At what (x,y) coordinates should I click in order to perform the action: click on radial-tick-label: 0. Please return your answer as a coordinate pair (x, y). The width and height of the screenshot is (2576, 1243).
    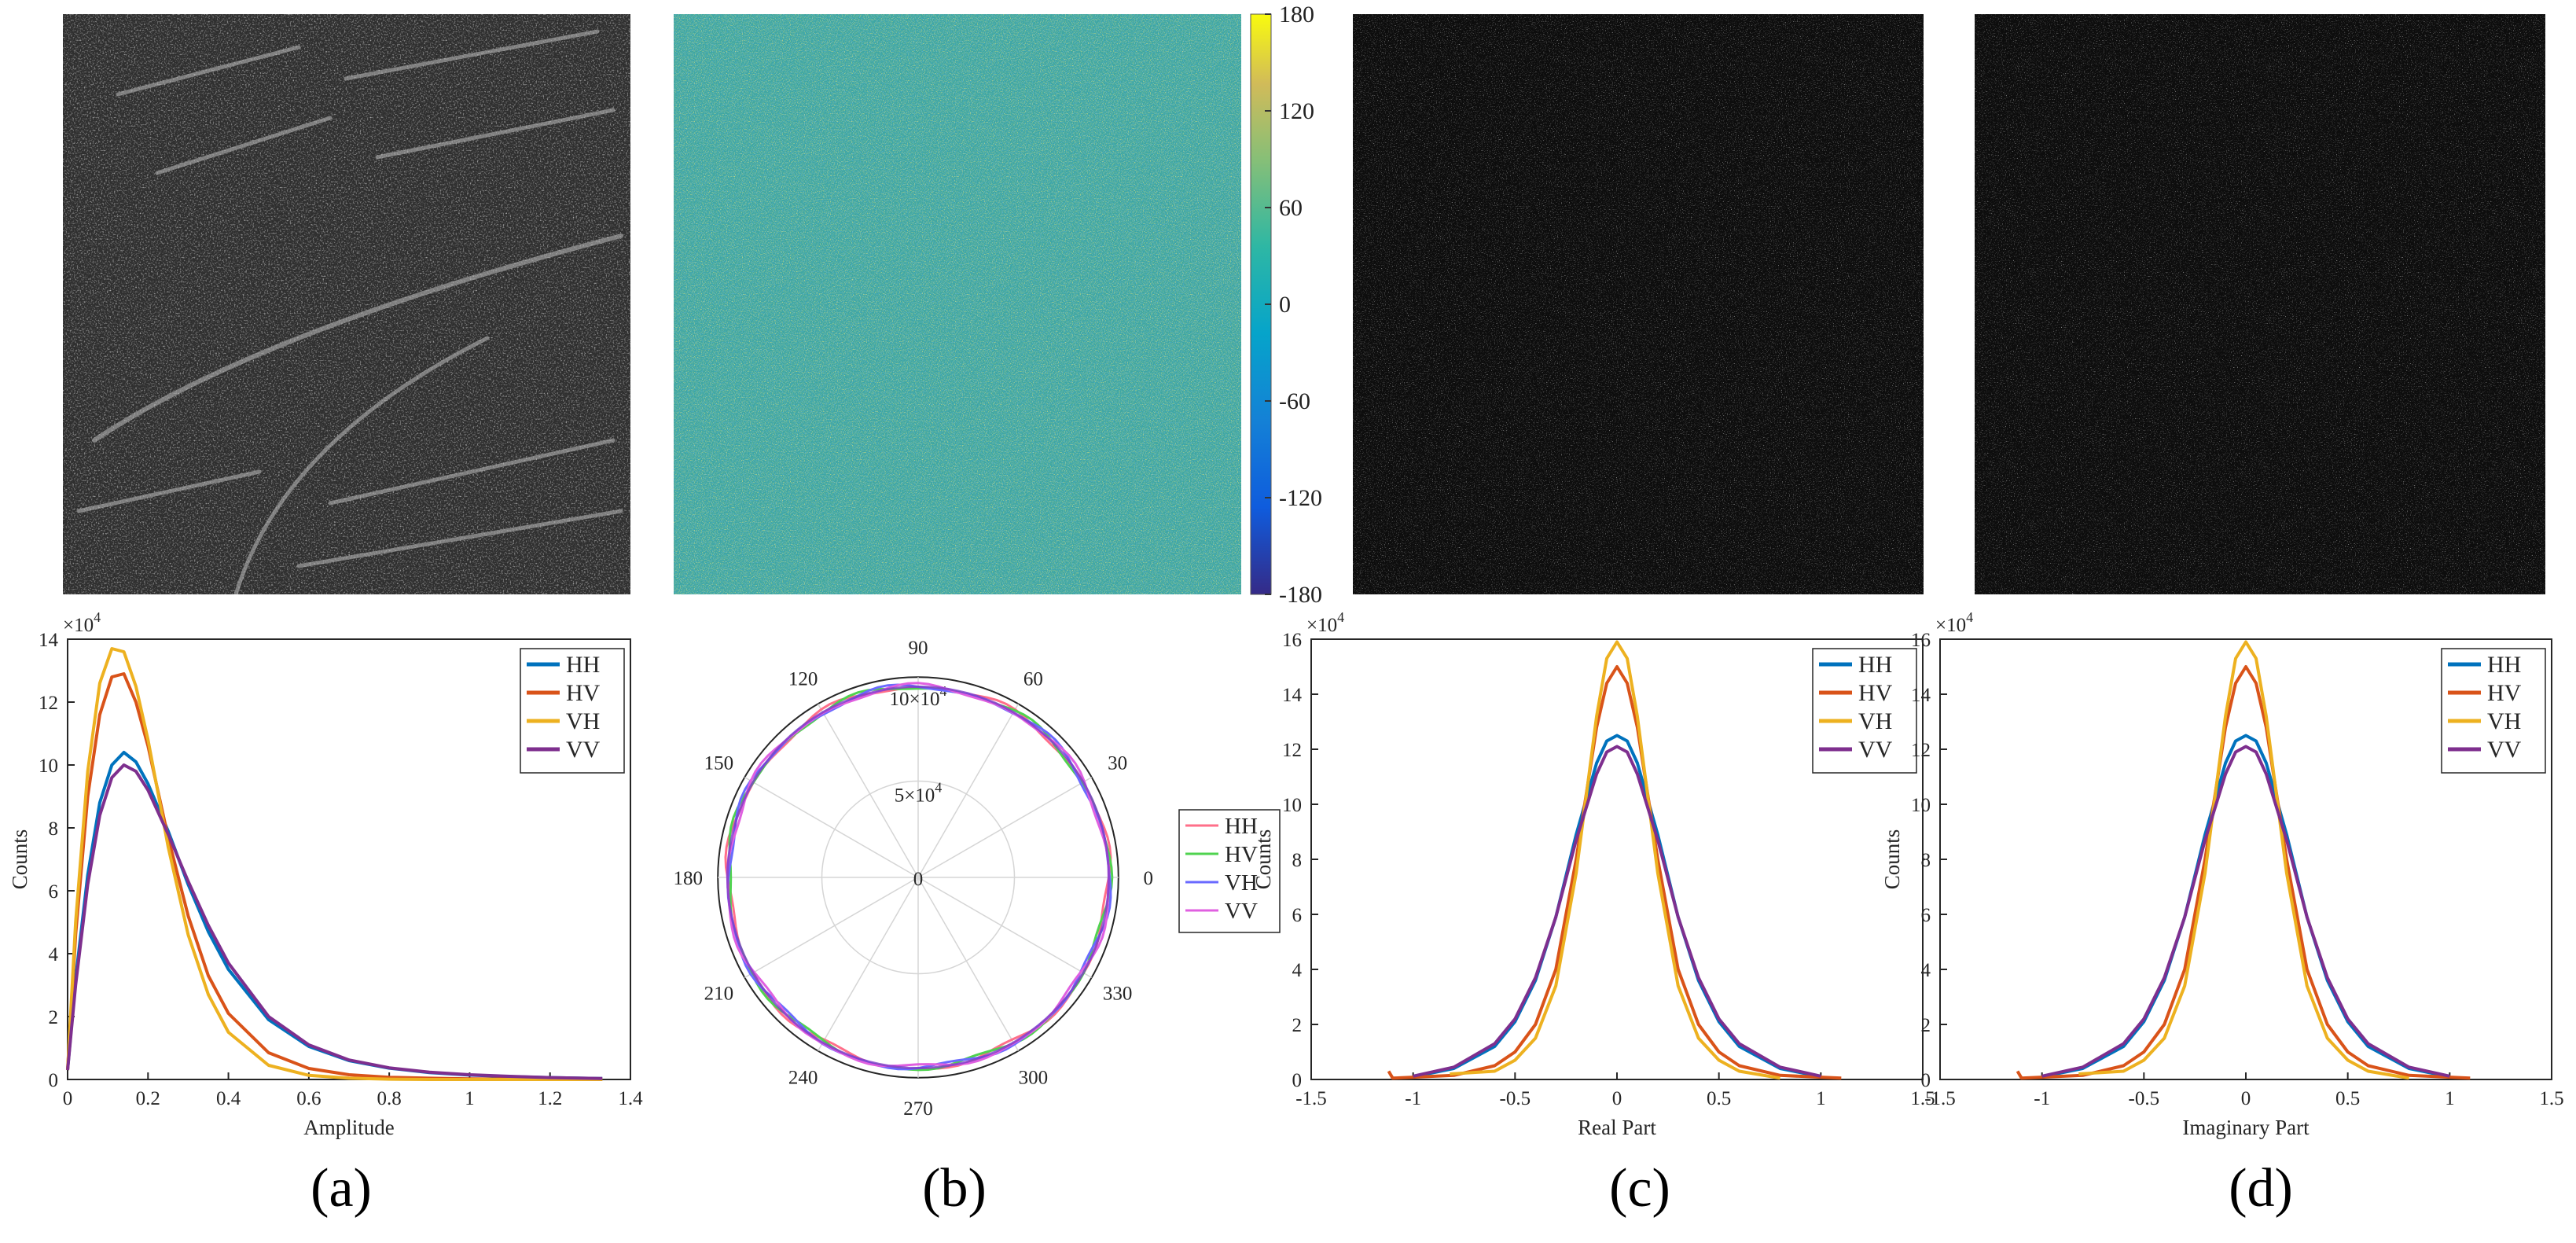
    Looking at the image, I should click on (918, 879).